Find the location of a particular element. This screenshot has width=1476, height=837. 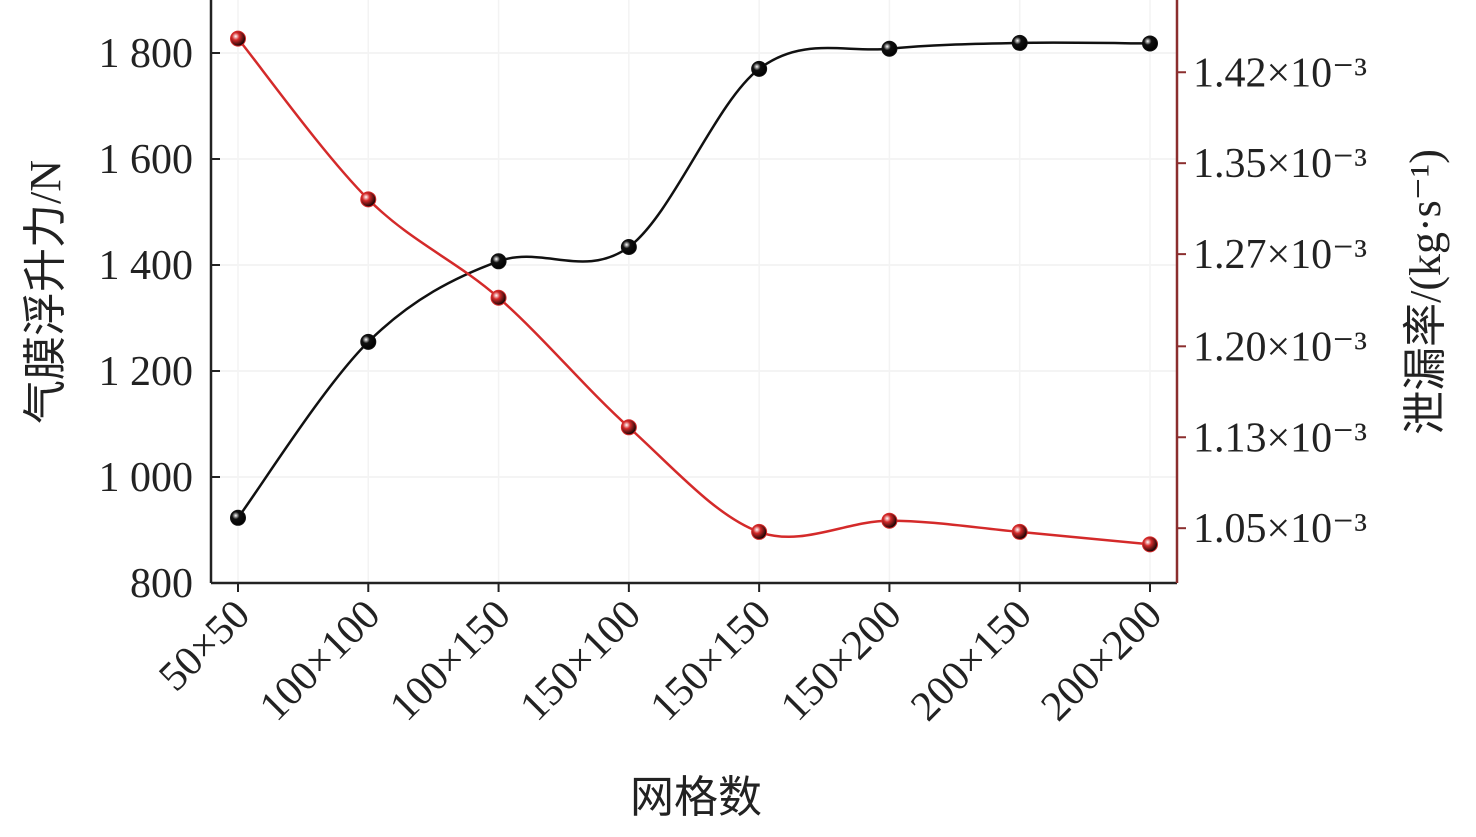

y-tick-label: 1 400 is located at coordinates (146, 266).